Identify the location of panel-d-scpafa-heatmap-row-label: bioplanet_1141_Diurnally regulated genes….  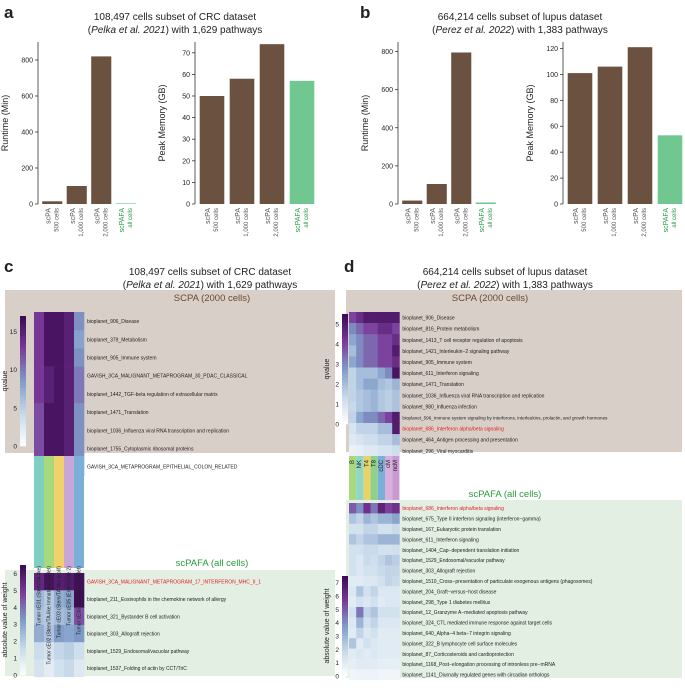
(475, 676).